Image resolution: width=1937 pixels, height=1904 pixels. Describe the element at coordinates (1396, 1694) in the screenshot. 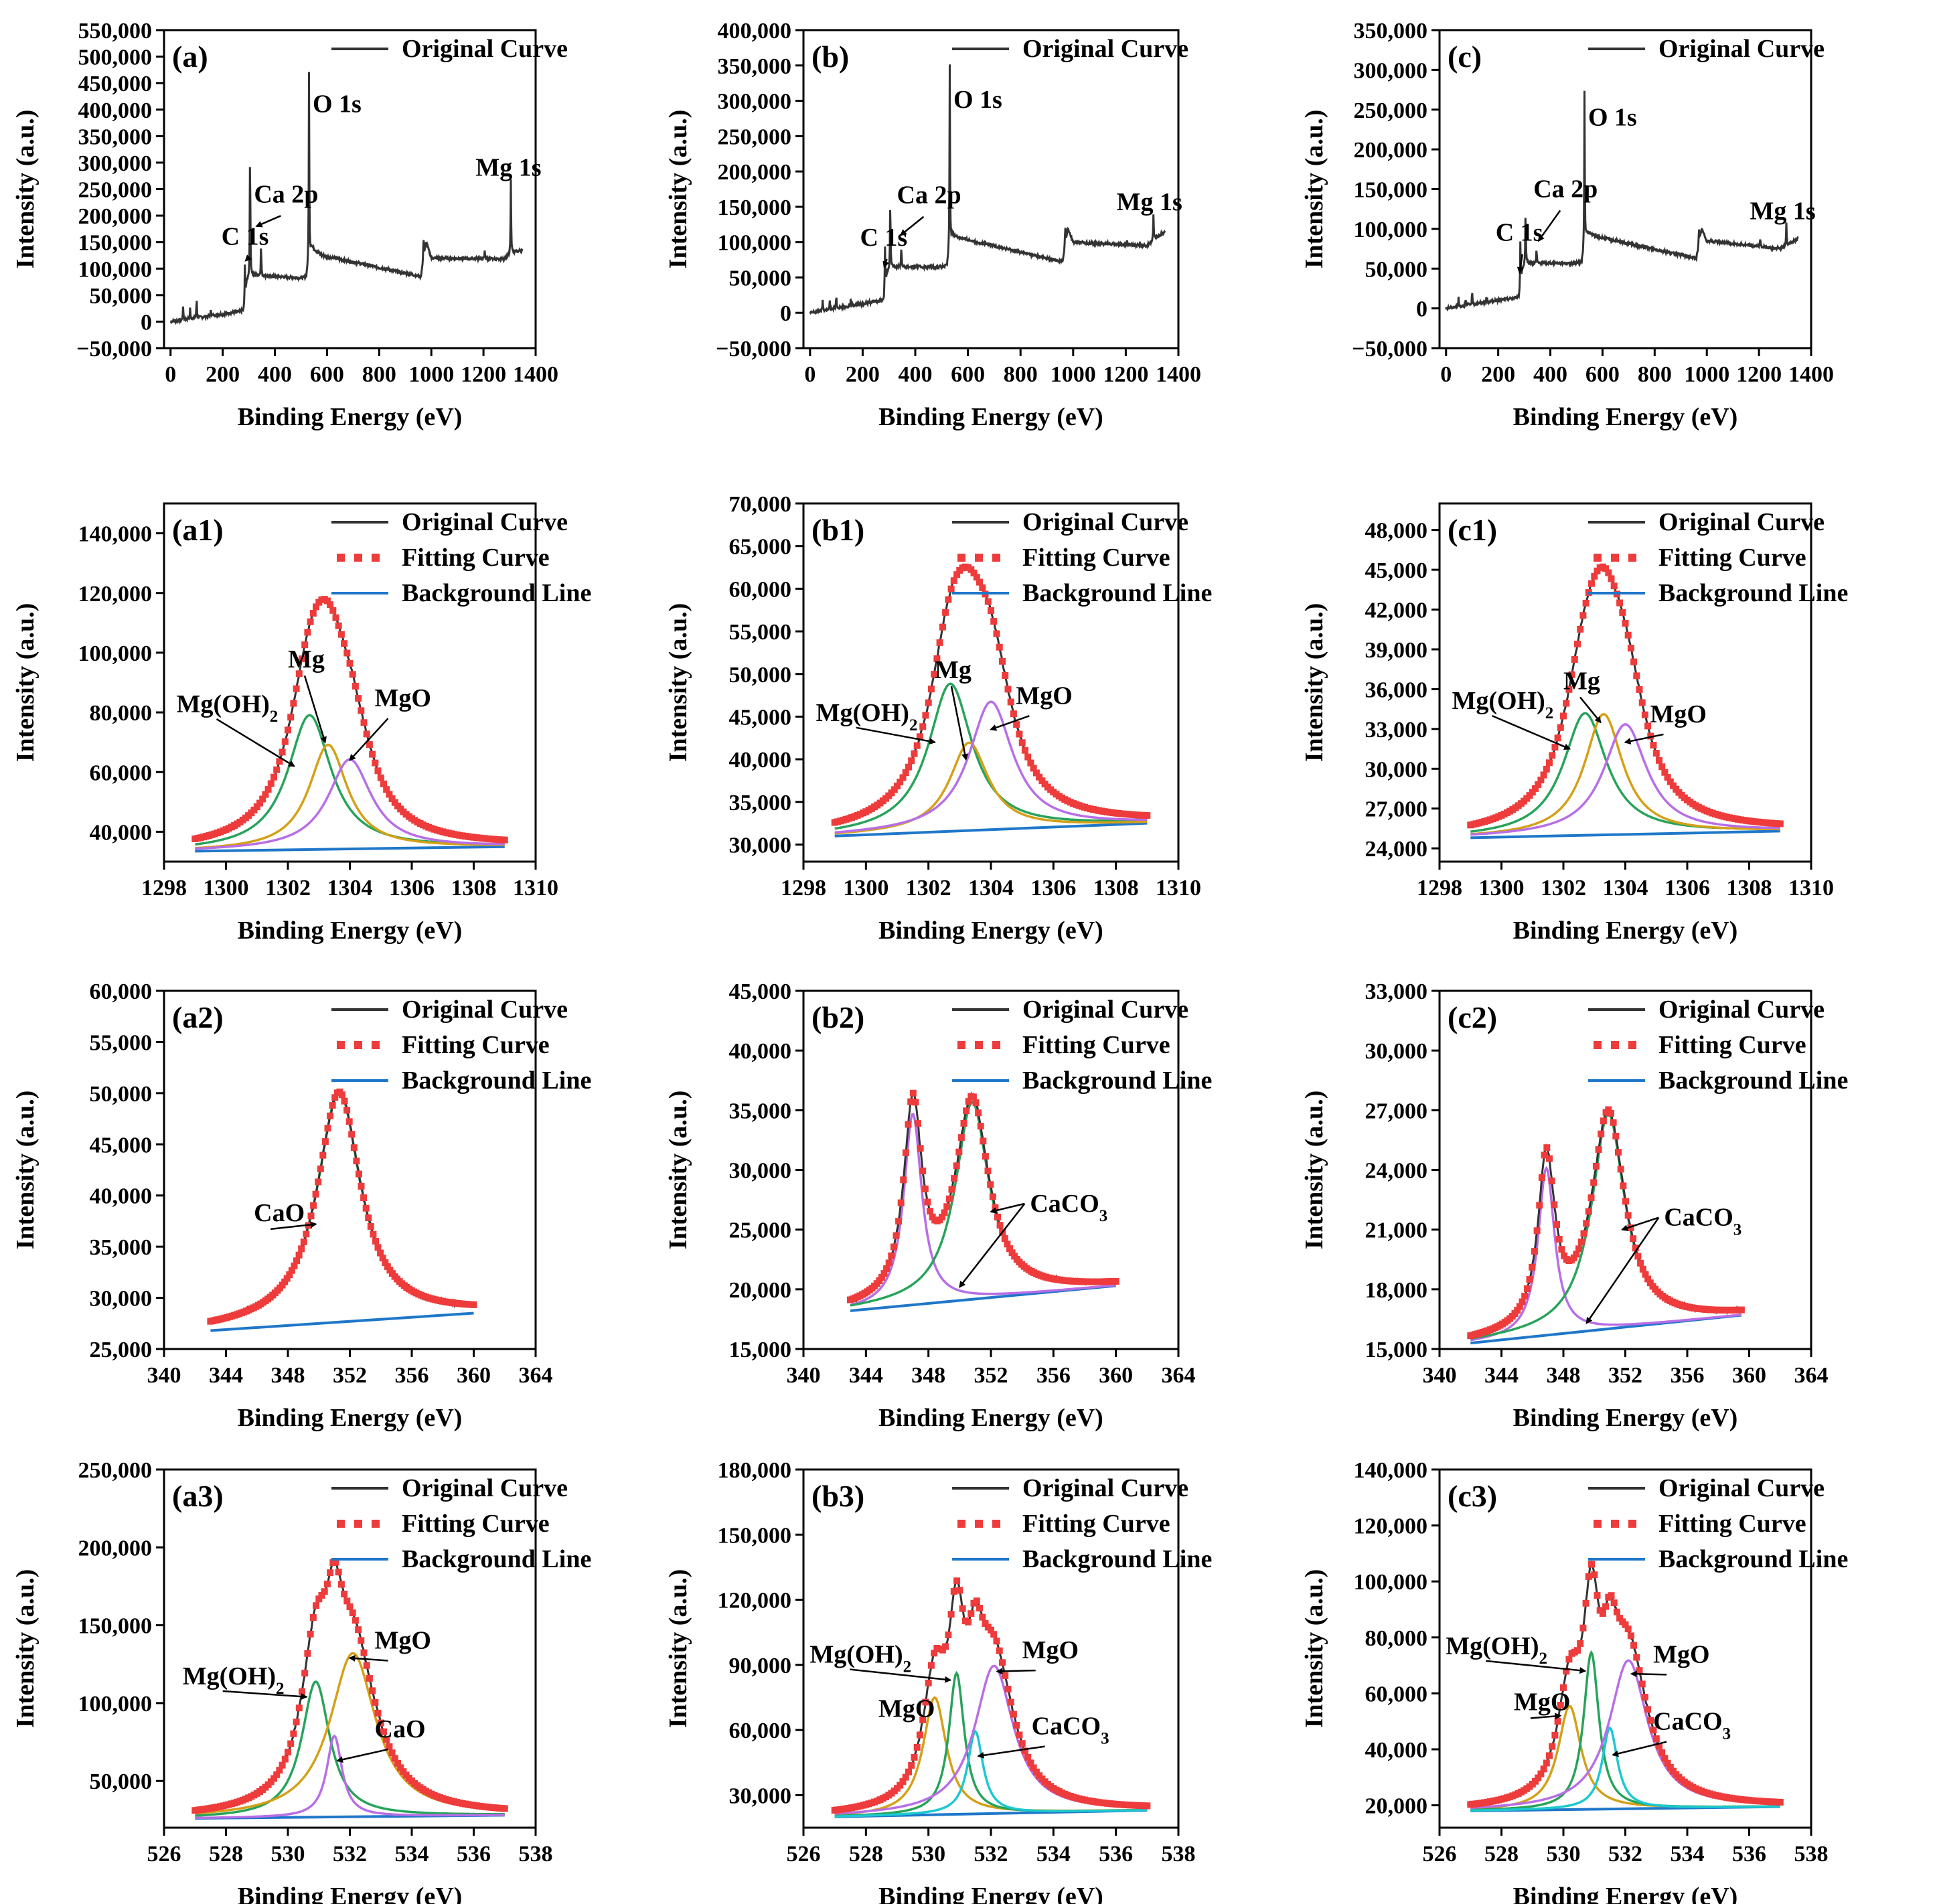

I see `y-tick-label: 60,000` at that location.